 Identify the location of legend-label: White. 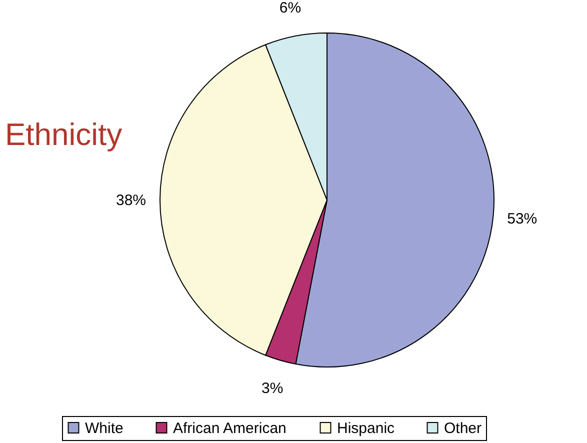
(104, 428).